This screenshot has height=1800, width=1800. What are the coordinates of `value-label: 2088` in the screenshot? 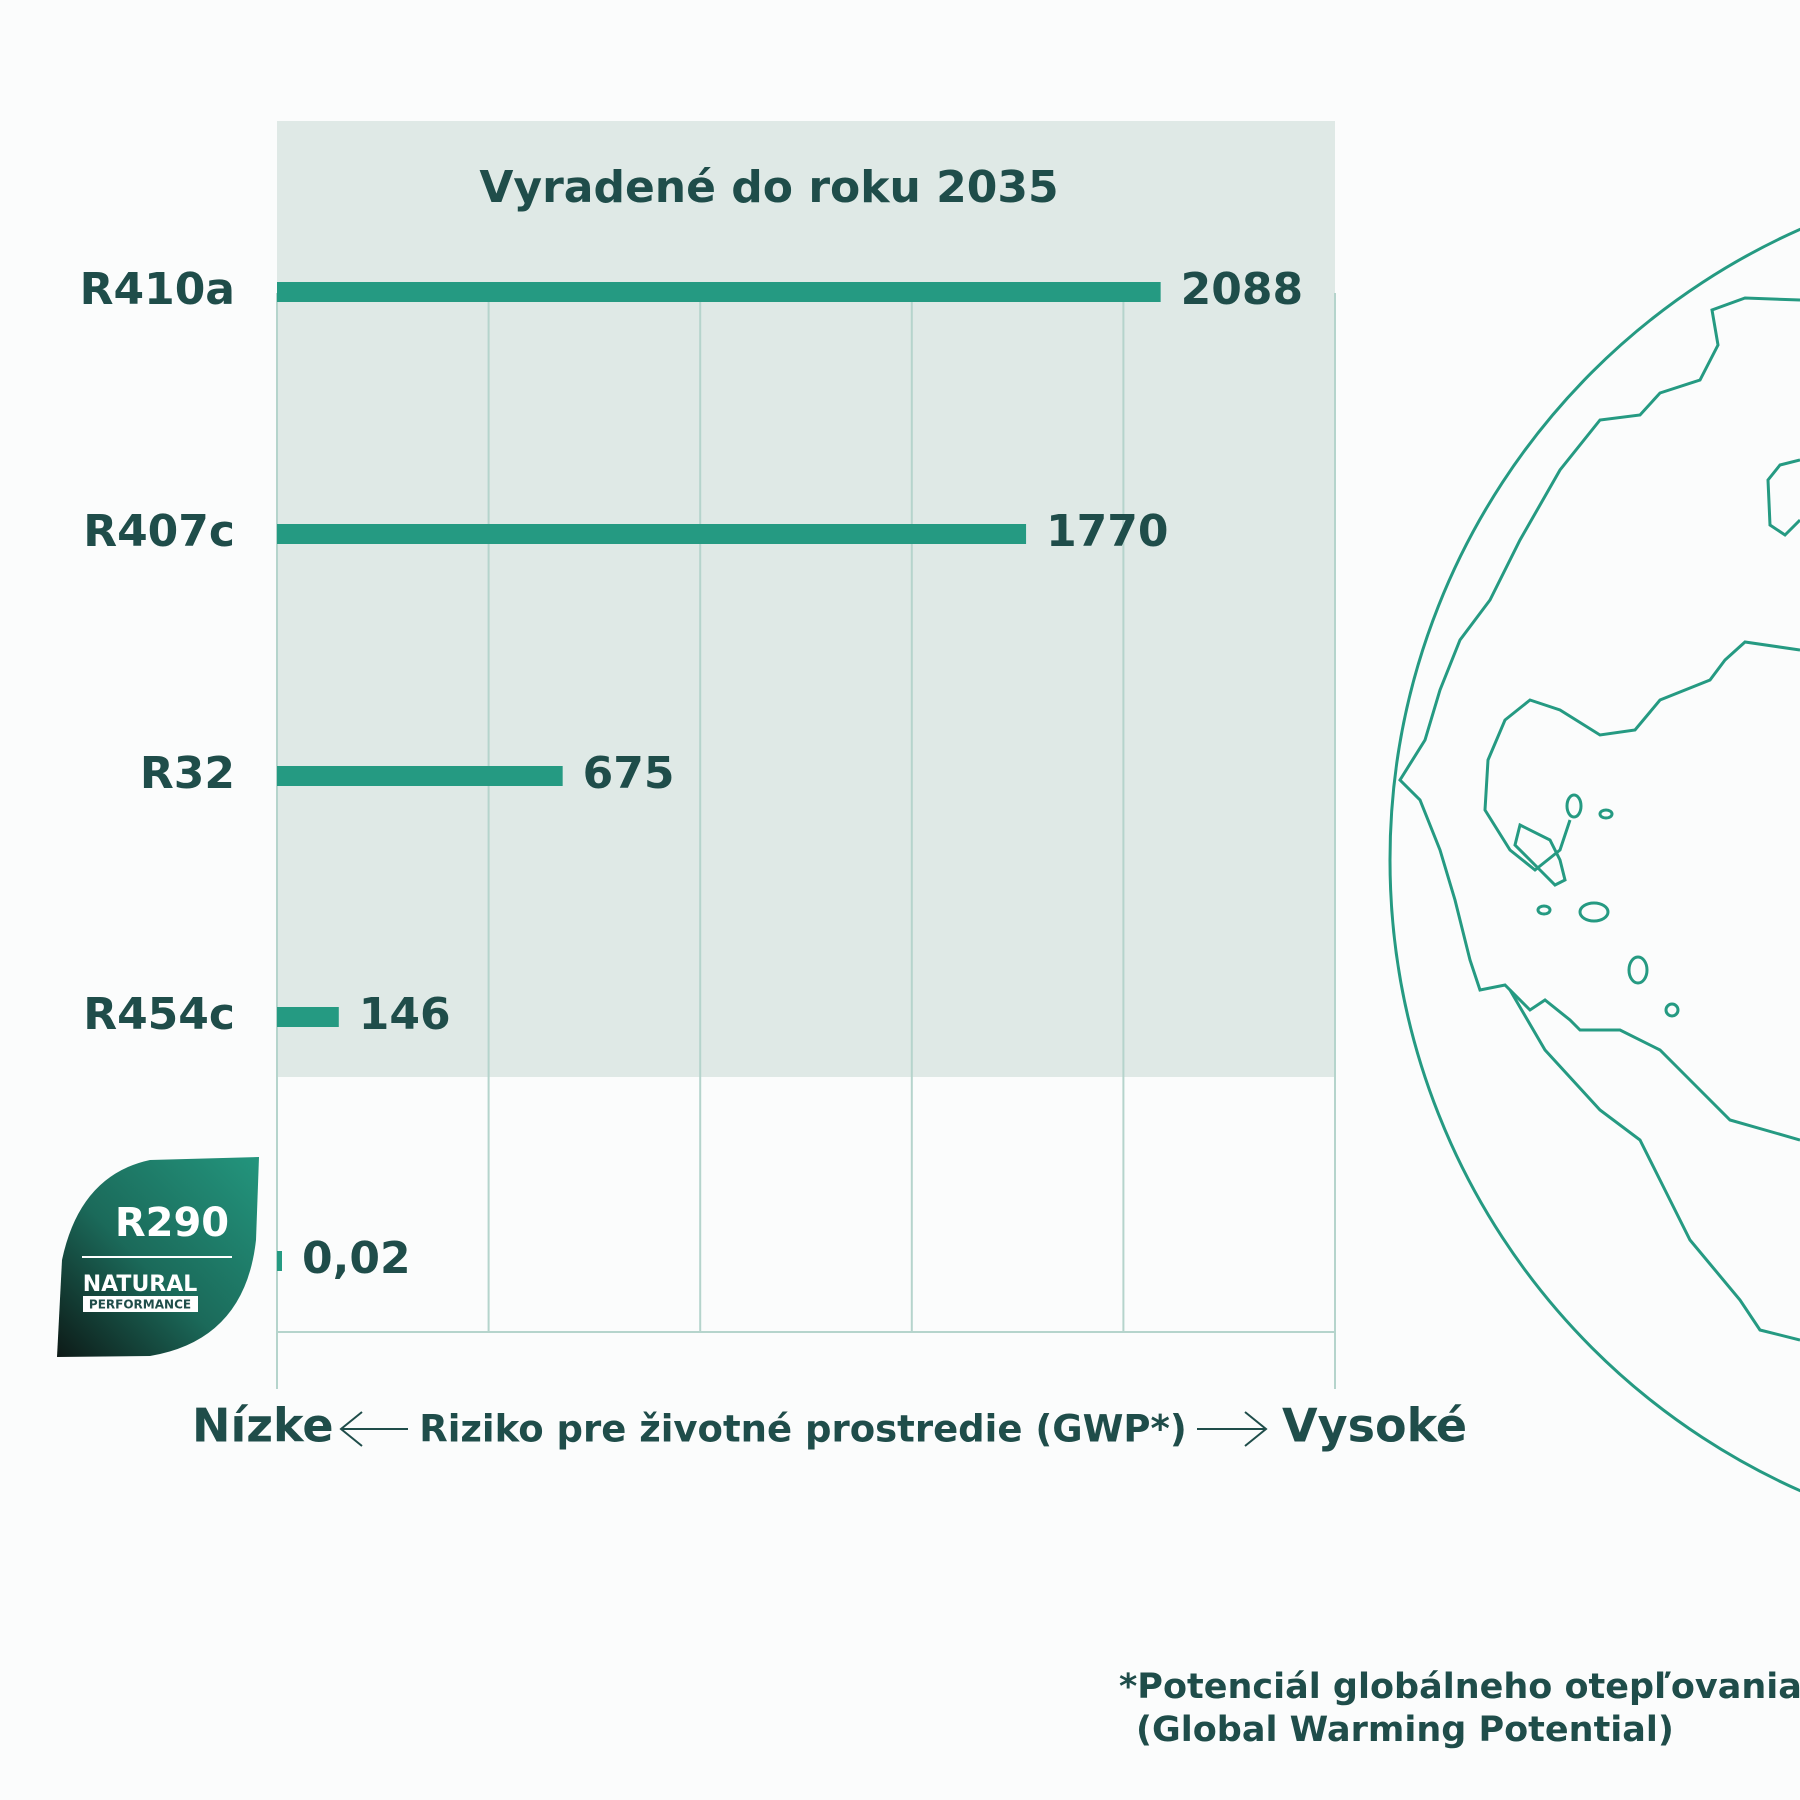 It's located at (1242, 289).